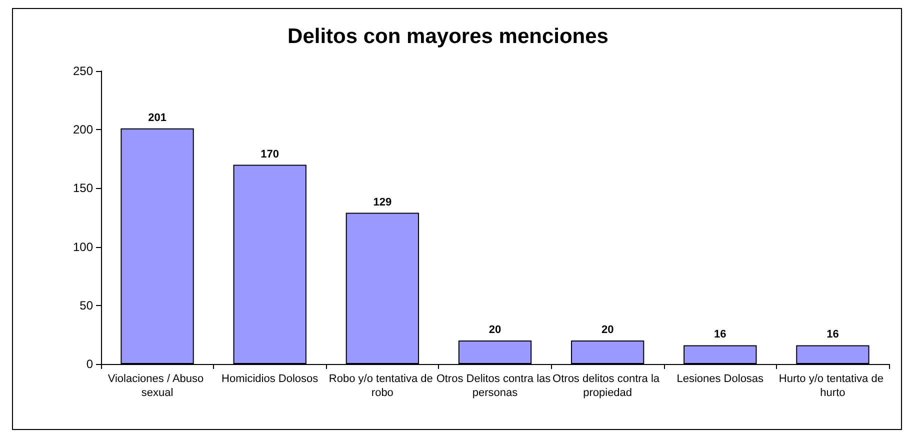  I want to click on y-tick-label: 100, so click(83, 247).